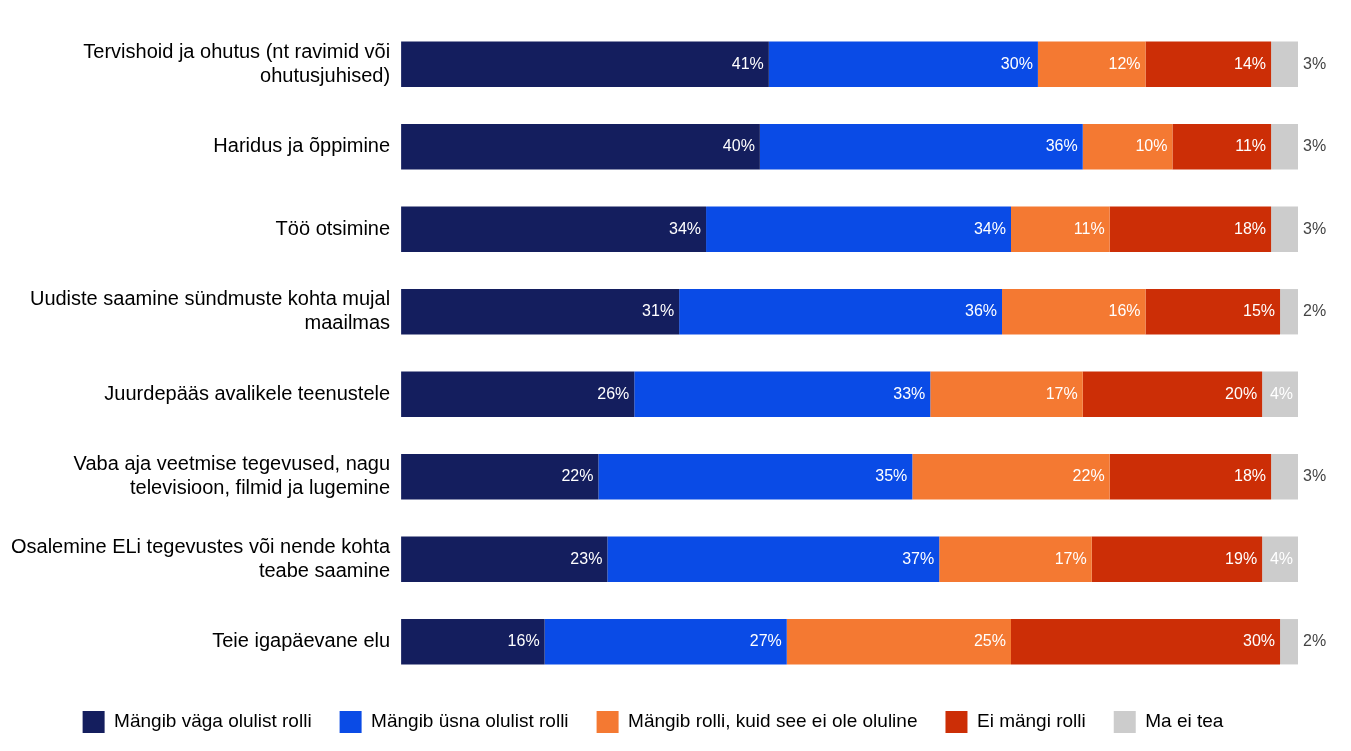 The image size is (1351, 751). Describe the element at coordinates (1151, 146) in the screenshot. I see `data-label: 10%` at that location.